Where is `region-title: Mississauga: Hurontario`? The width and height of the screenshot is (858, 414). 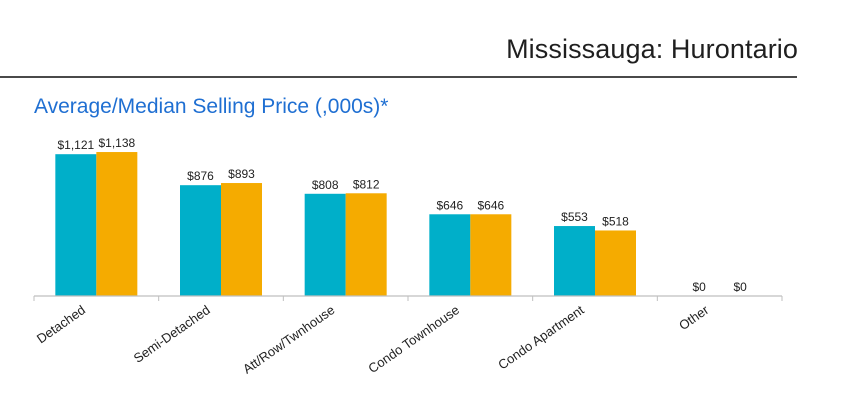 region-title: Mississauga: Hurontario is located at coordinates (652, 49).